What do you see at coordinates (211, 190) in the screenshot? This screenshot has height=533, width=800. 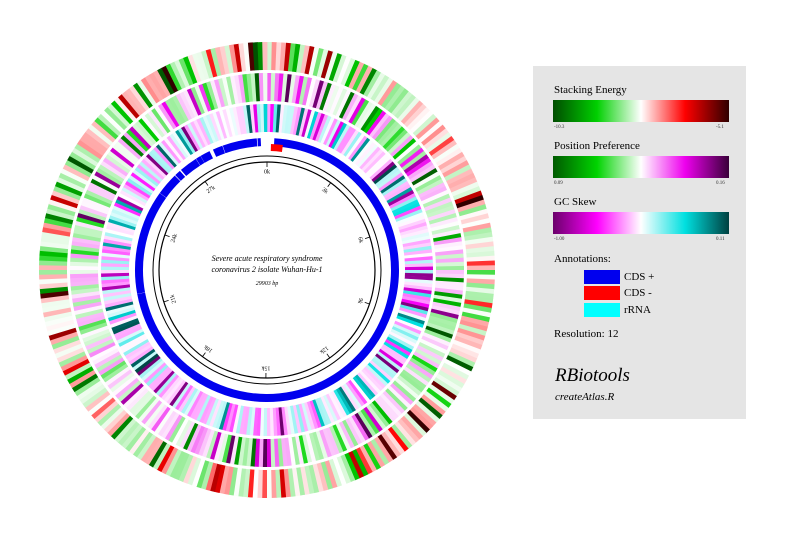 I see `ruler-label: 27k` at bounding box center [211, 190].